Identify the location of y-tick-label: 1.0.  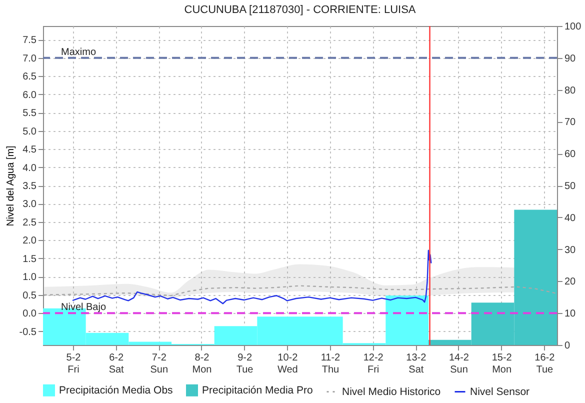
(29, 278).